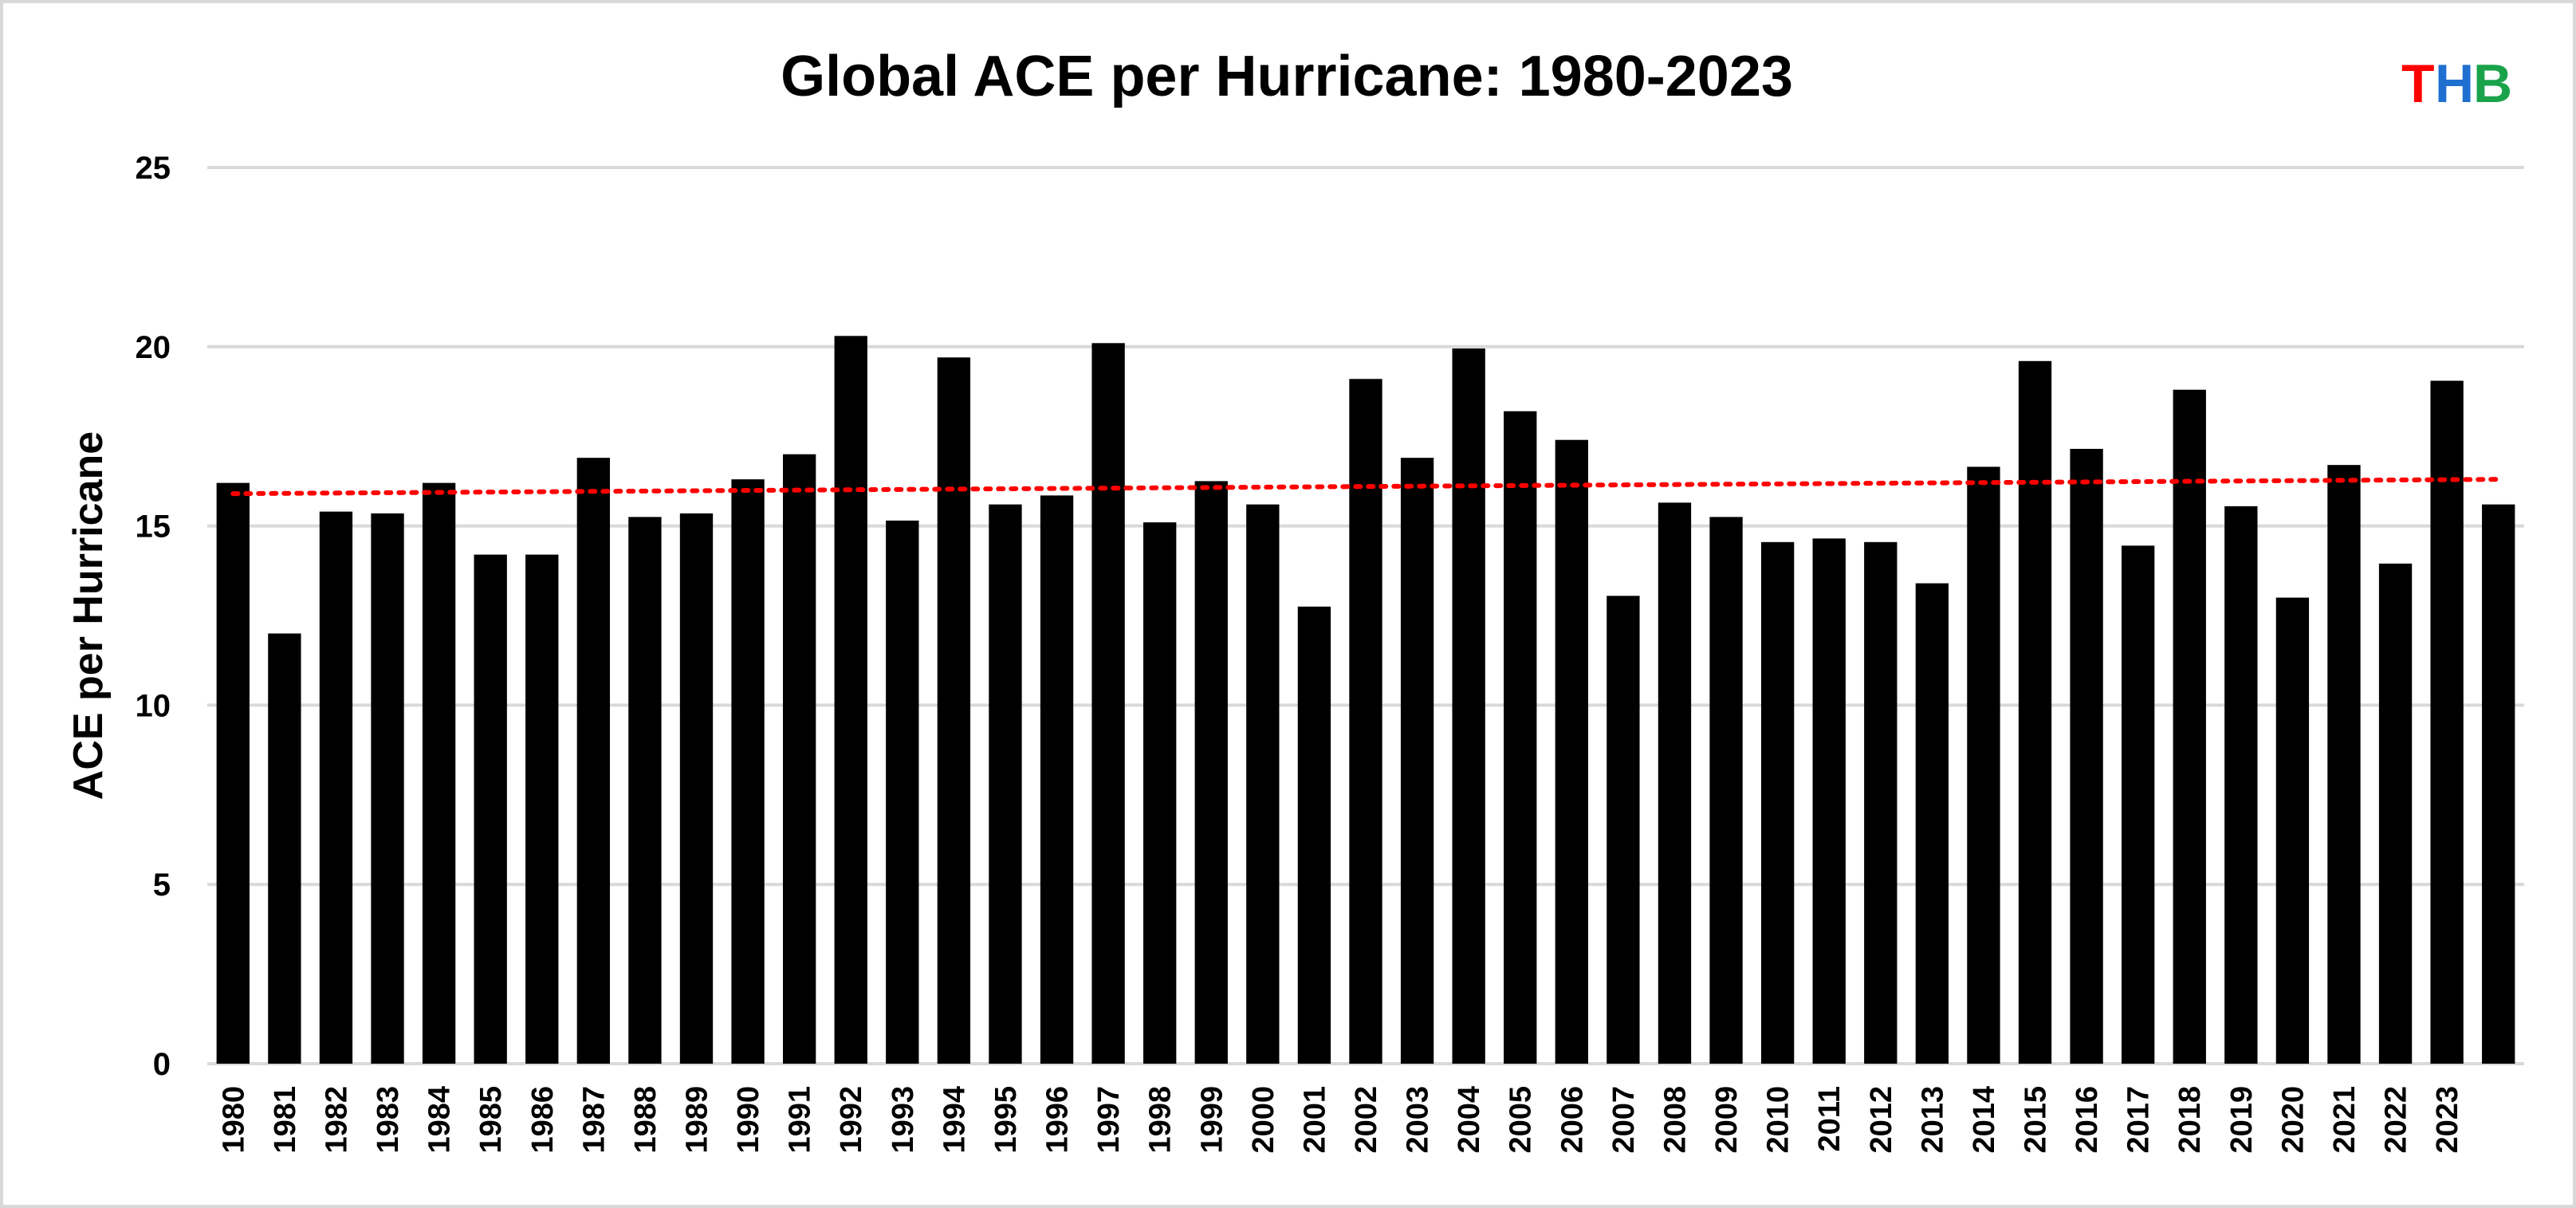  Describe the element at coordinates (89, 615) in the screenshot. I see `y-axis-title: ACE per Hurricane` at that location.